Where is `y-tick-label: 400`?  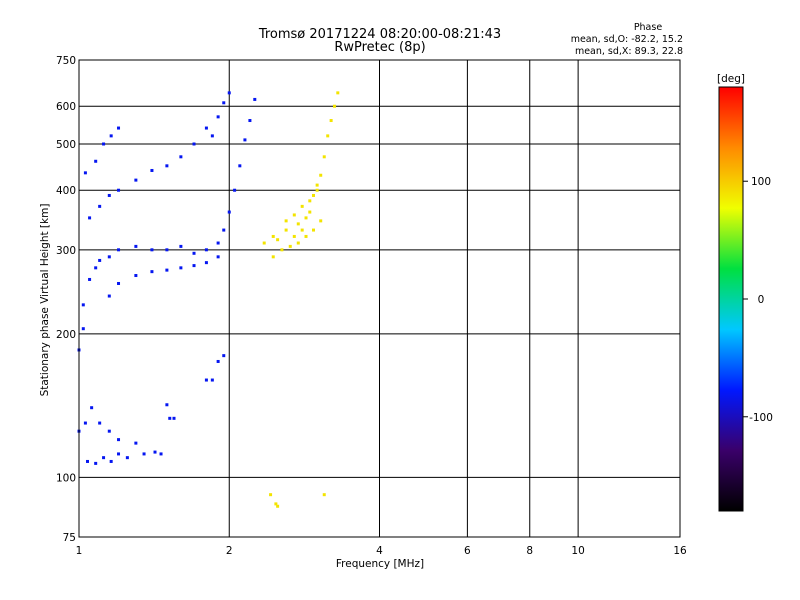
y-tick-label: 400 is located at coordinates (66, 191).